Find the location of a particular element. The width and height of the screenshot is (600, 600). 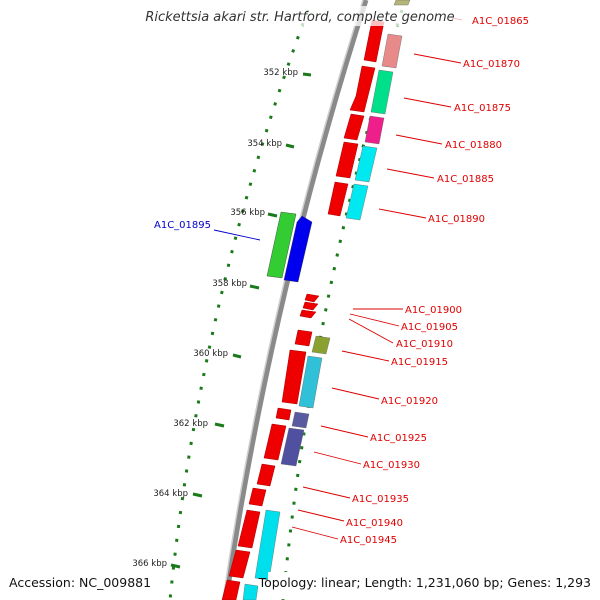

kbp-label-364: 364 kbp is located at coordinates (170, 494).